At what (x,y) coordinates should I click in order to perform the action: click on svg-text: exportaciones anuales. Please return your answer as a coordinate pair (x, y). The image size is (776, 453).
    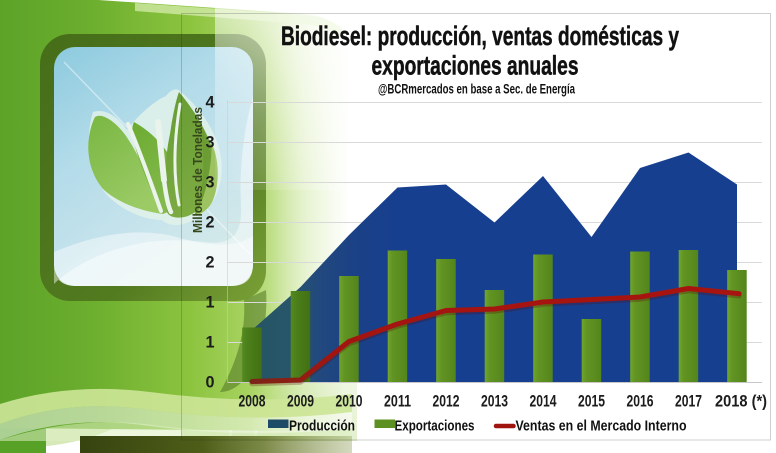
    Looking at the image, I should click on (475, 66).